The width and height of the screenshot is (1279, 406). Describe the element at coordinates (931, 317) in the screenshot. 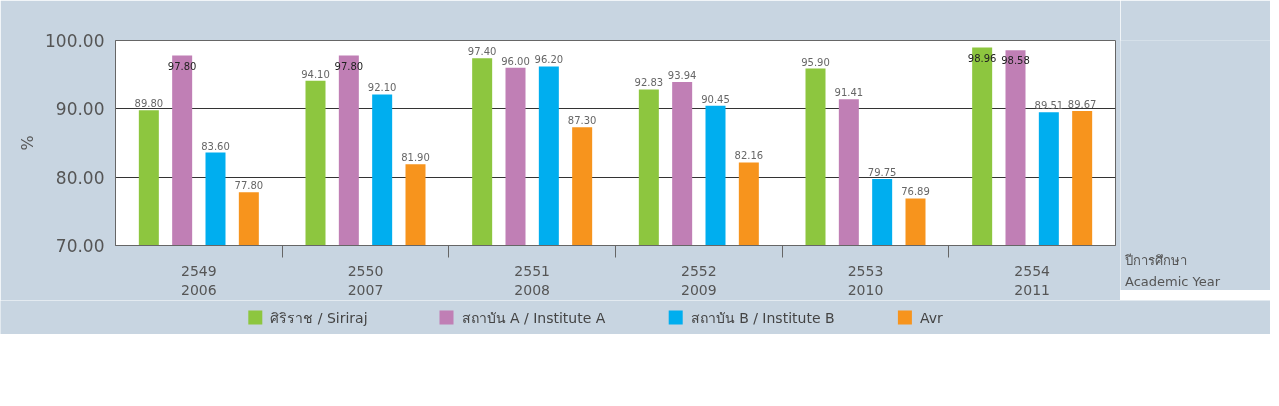

I see `legend-label: Avr` at that location.